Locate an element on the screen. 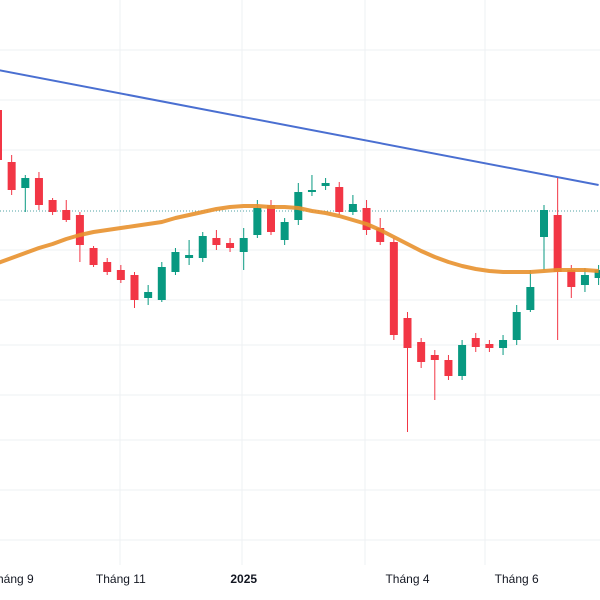 The height and width of the screenshot is (600, 600). x-tick-label: Tháng 11 is located at coordinates (121, 579).